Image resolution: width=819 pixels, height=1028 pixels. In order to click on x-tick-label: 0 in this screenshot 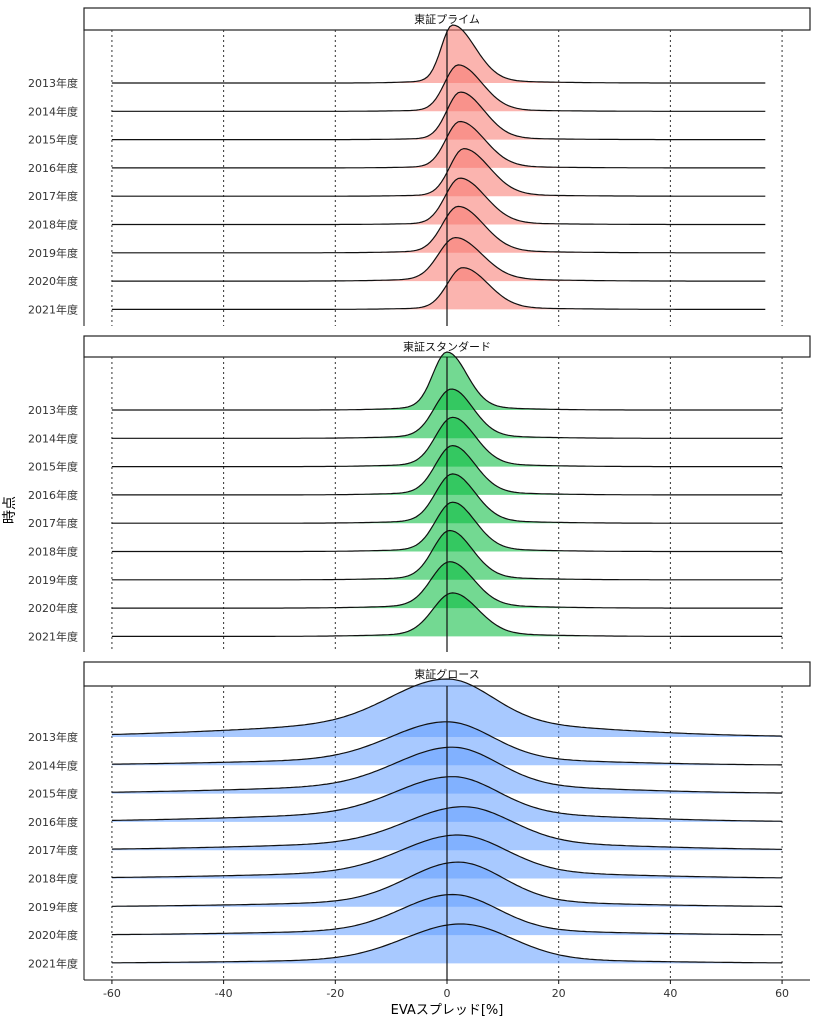, I will do `click(447, 993)`.